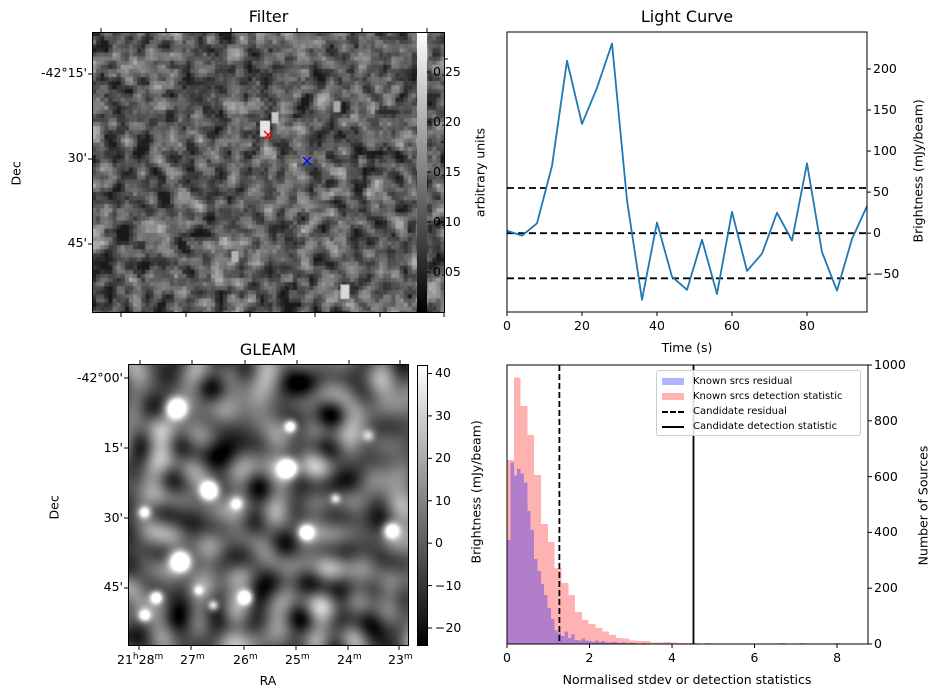 The image size is (941, 699). I want to click on histogram-ytick-label: 1000, so click(890, 364).